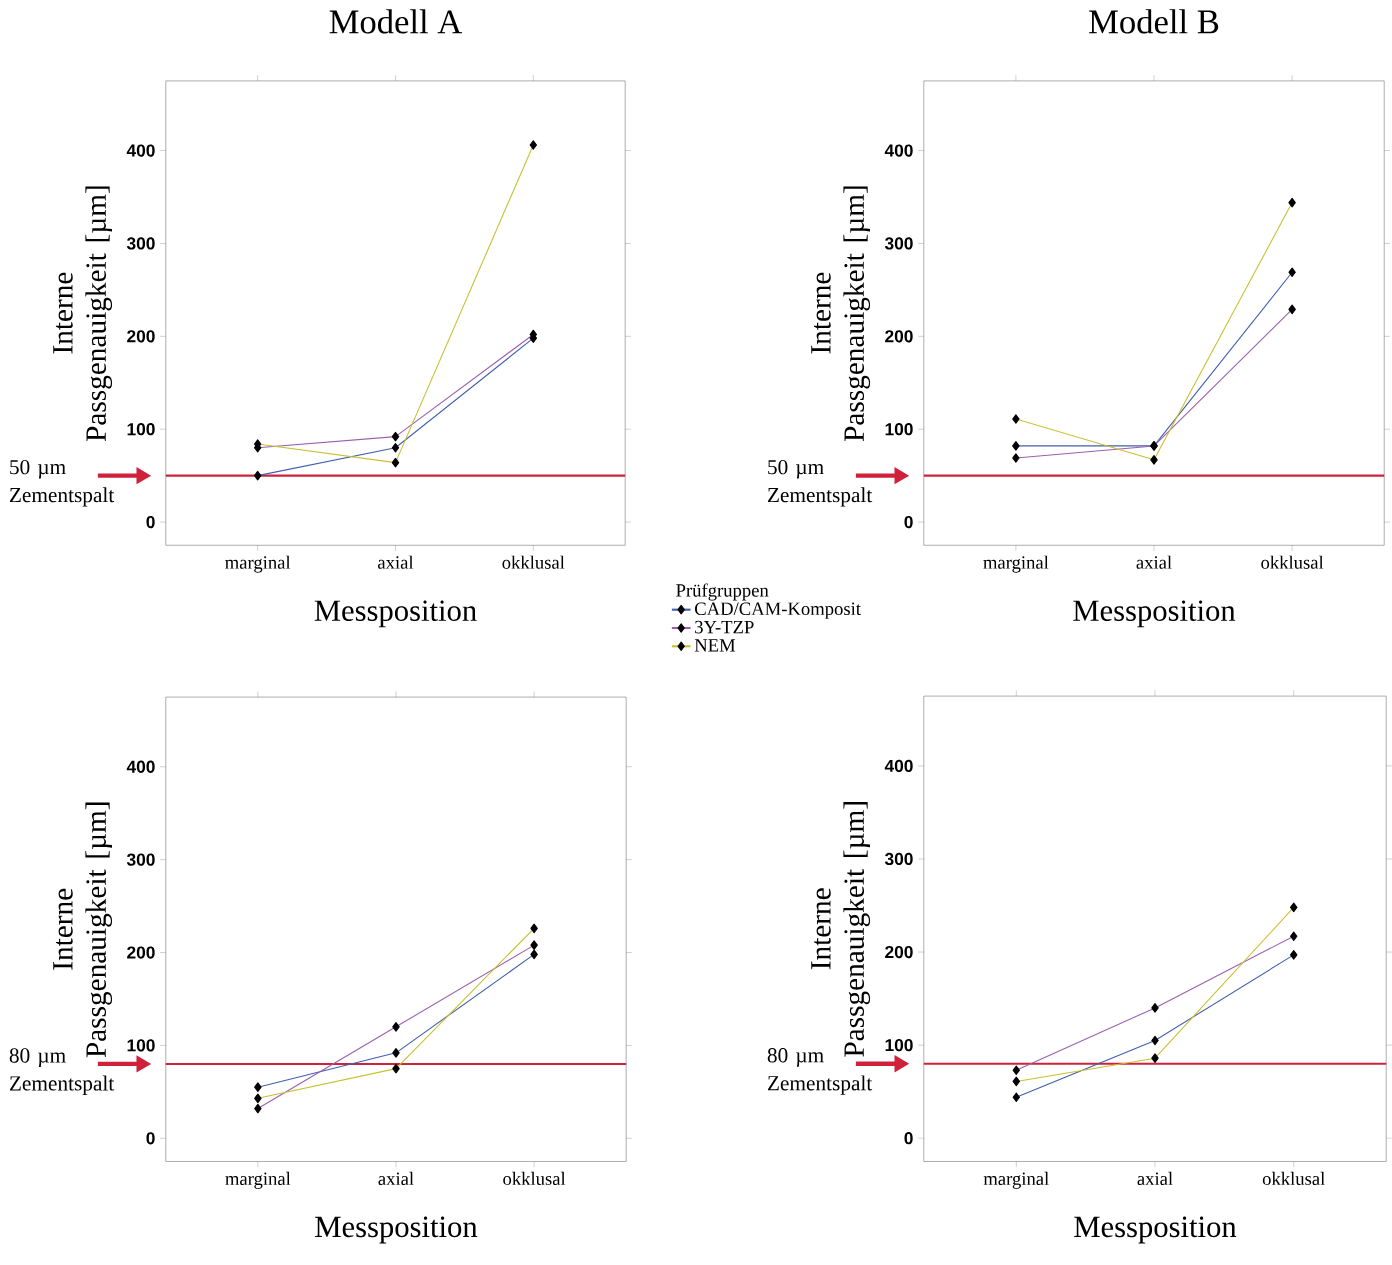 The width and height of the screenshot is (1392, 1265). I want to click on chart-title: Modell B, so click(1154, 21).